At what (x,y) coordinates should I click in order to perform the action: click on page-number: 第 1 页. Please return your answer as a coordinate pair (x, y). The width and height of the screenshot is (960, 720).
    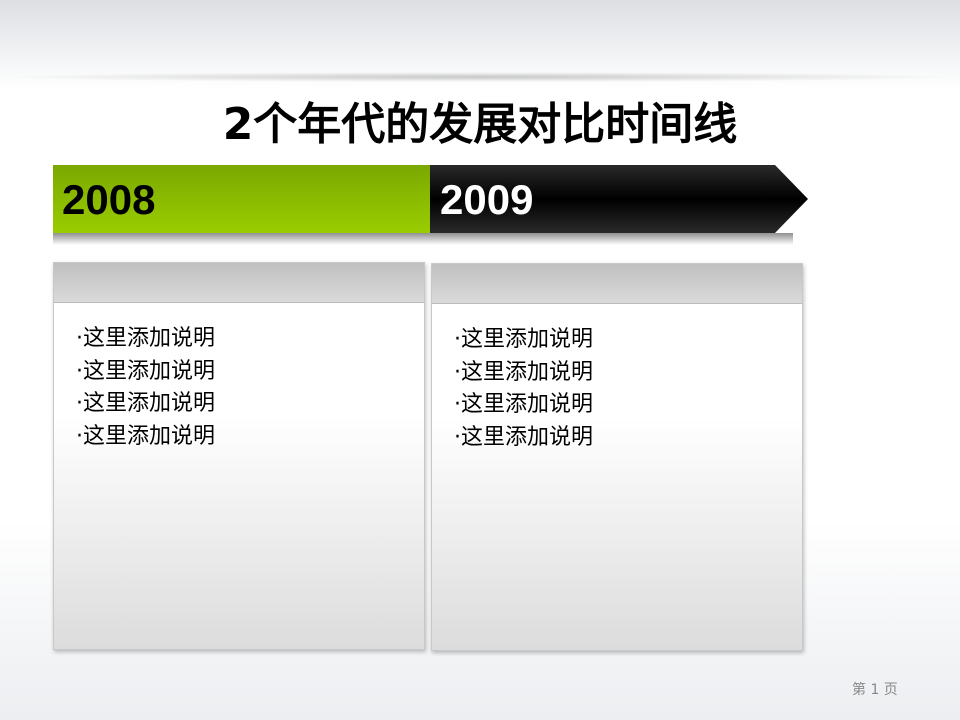
    Looking at the image, I should click on (875, 690).